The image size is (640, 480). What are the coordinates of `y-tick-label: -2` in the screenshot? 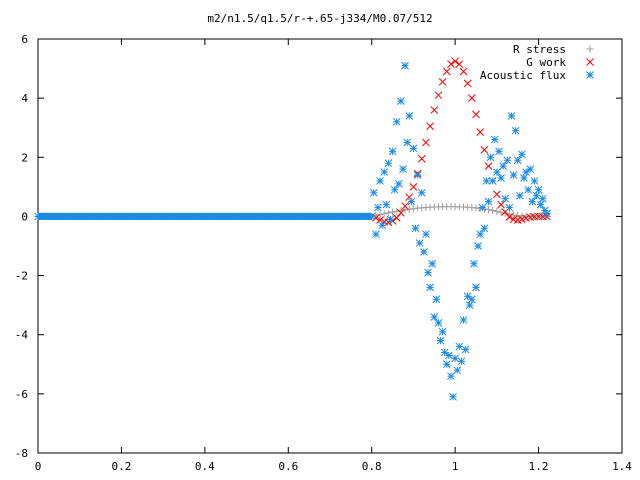 It's located at (21, 276).